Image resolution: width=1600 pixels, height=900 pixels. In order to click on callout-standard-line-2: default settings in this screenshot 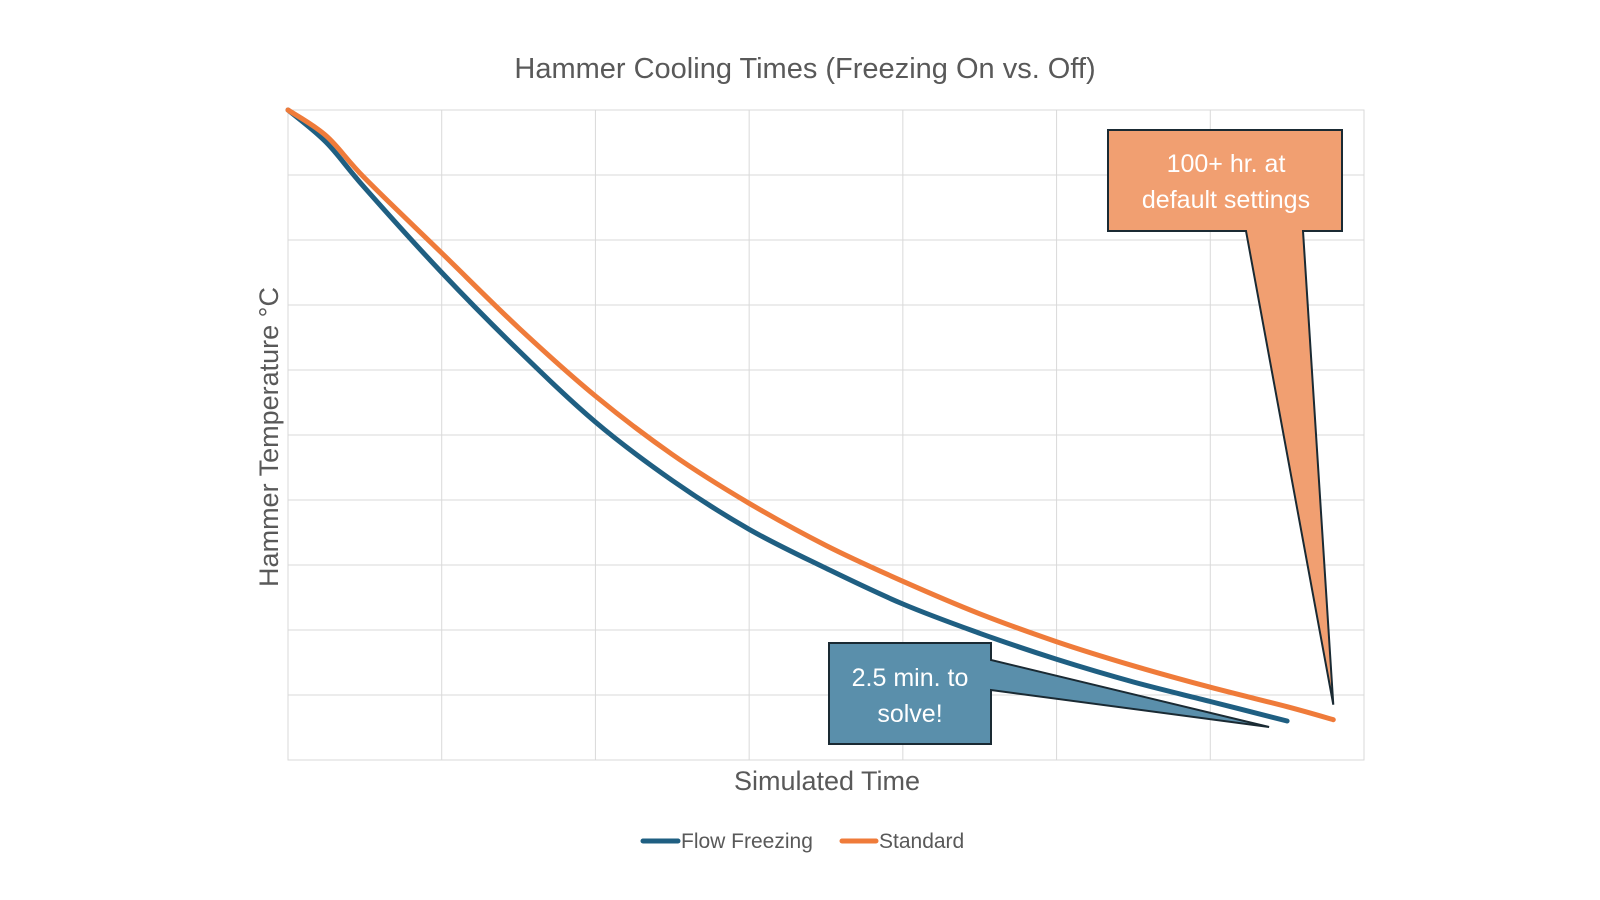, I will do `click(1226, 200)`.